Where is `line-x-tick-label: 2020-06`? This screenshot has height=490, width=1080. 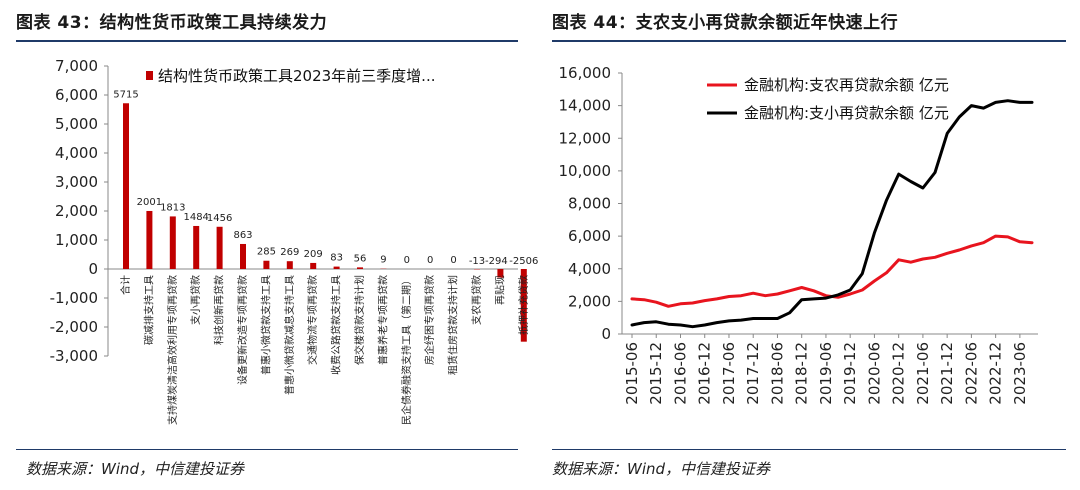 line-x-tick-label: 2020-06 is located at coordinates (874, 373).